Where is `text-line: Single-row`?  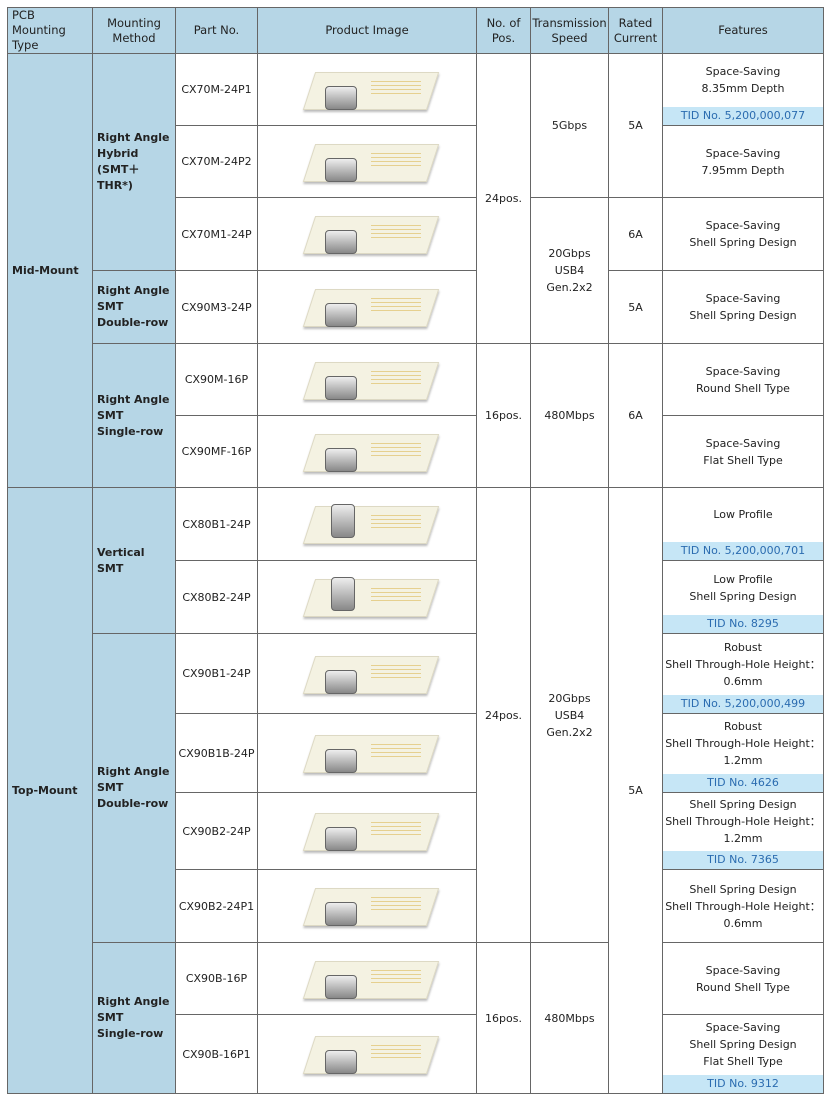 text-line: Single-row is located at coordinates (130, 431).